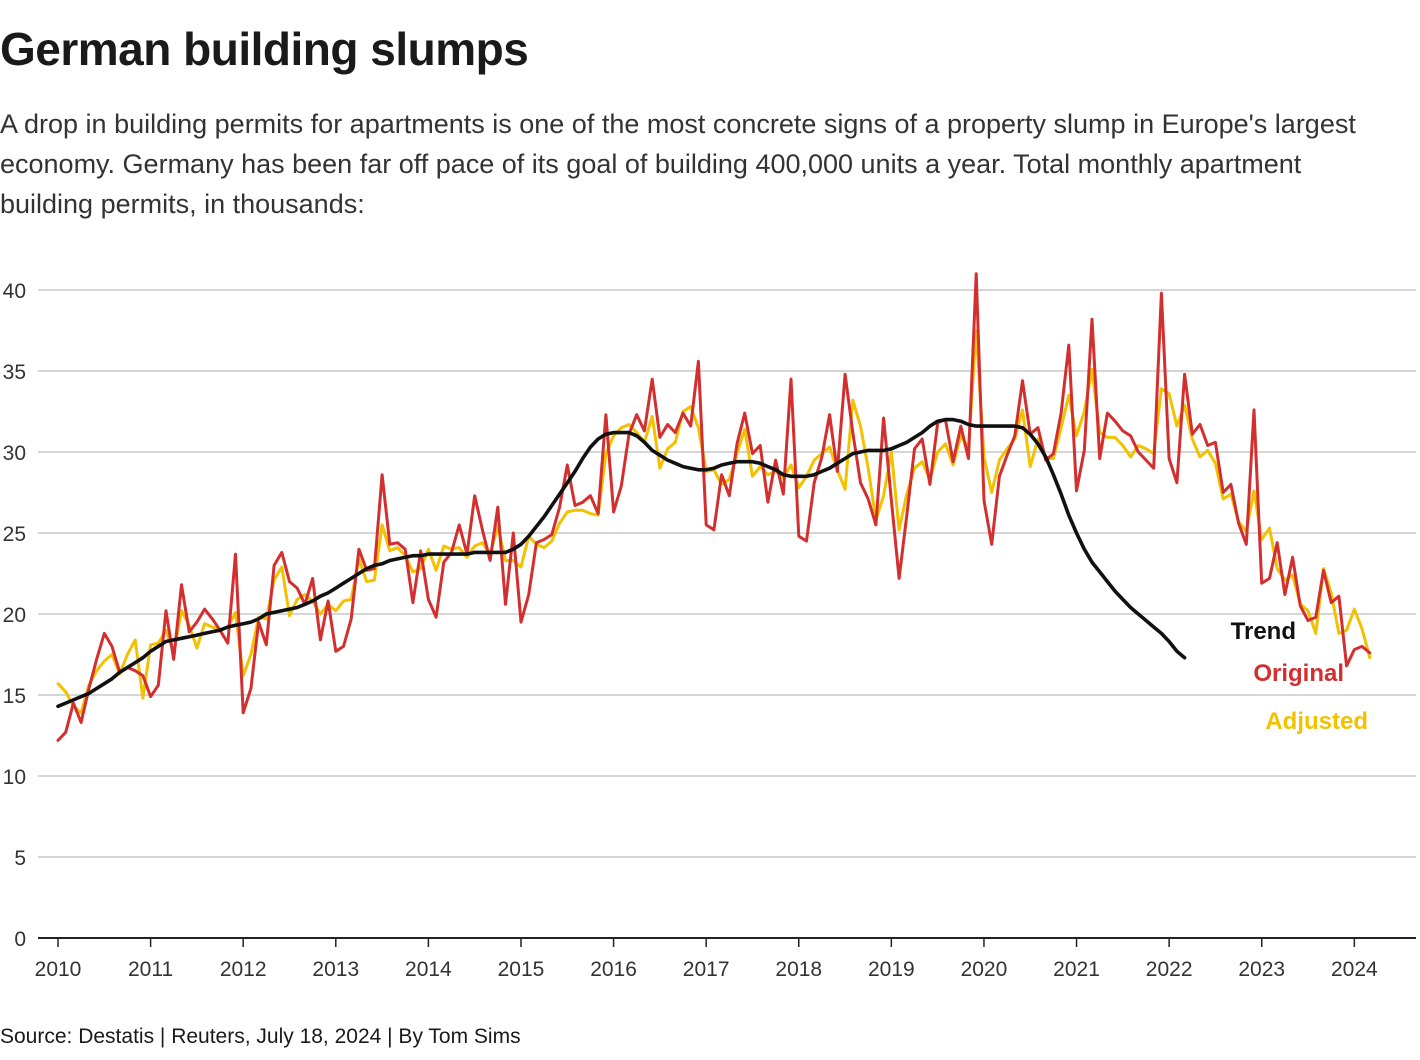 The height and width of the screenshot is (1060, 1420). I want to click on x-tick-label: 2012, so click(243, 969).